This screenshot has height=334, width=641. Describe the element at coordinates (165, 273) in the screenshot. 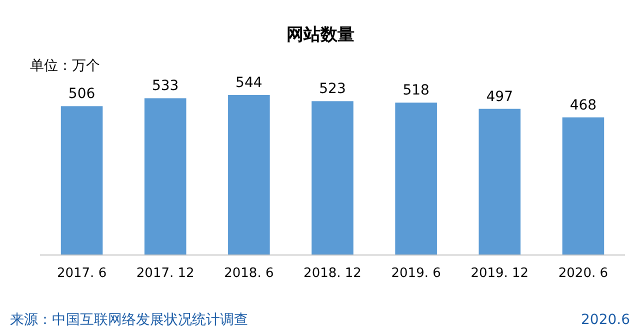

I see `x-tick-label: 2017. 12` at that location.